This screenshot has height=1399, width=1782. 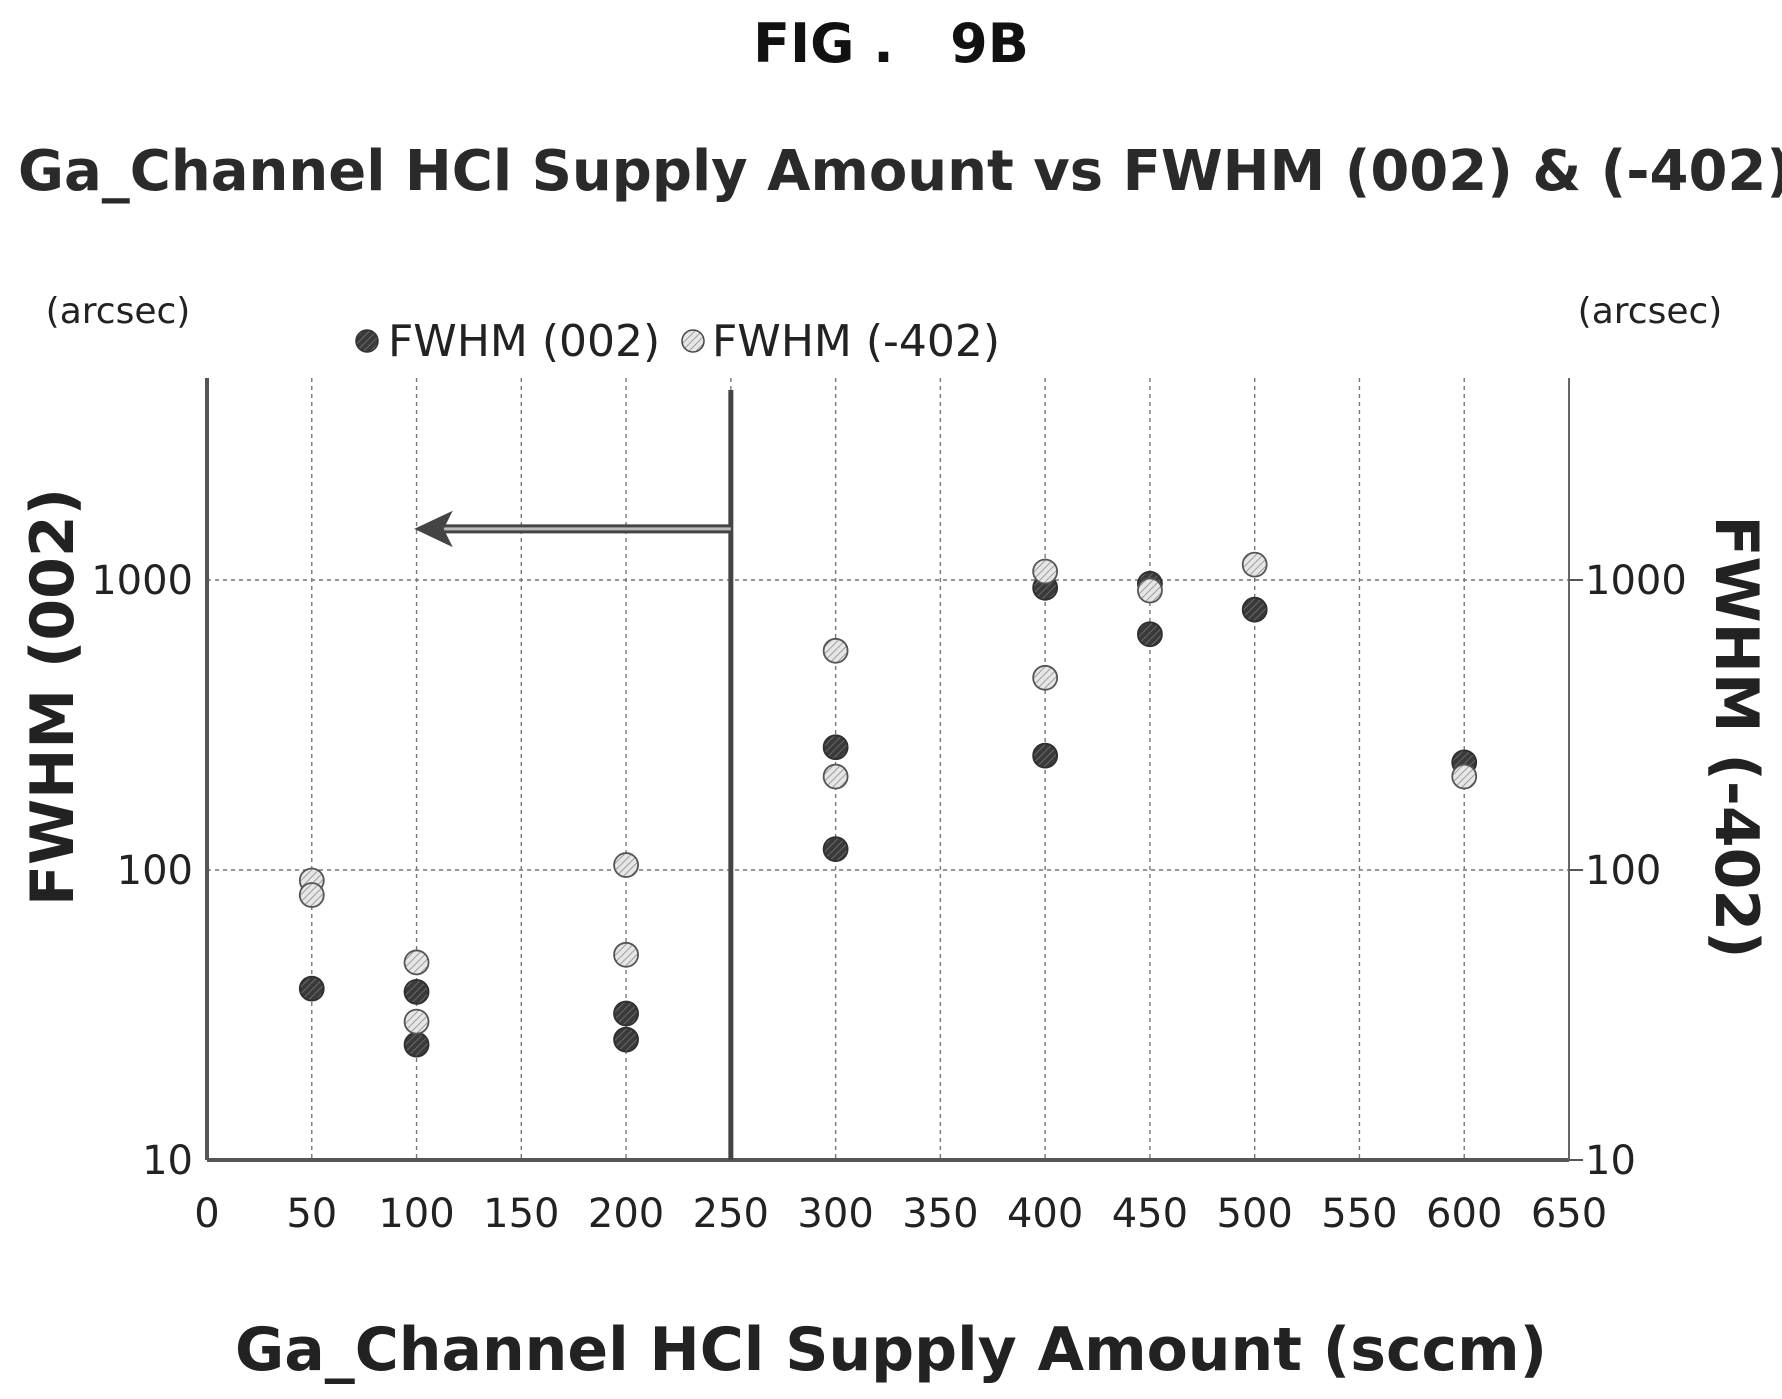 I want to click on x-tick-label: 500, so click(x=1255, y=1214).